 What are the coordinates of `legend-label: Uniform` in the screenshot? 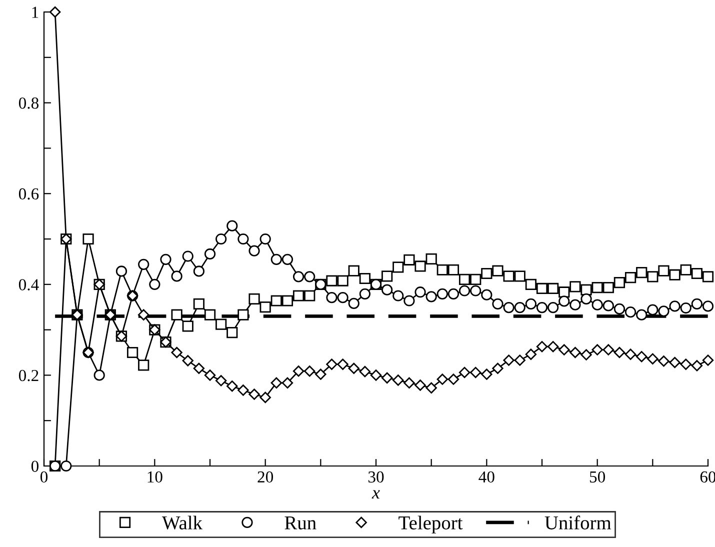 It's located at (578, 523).